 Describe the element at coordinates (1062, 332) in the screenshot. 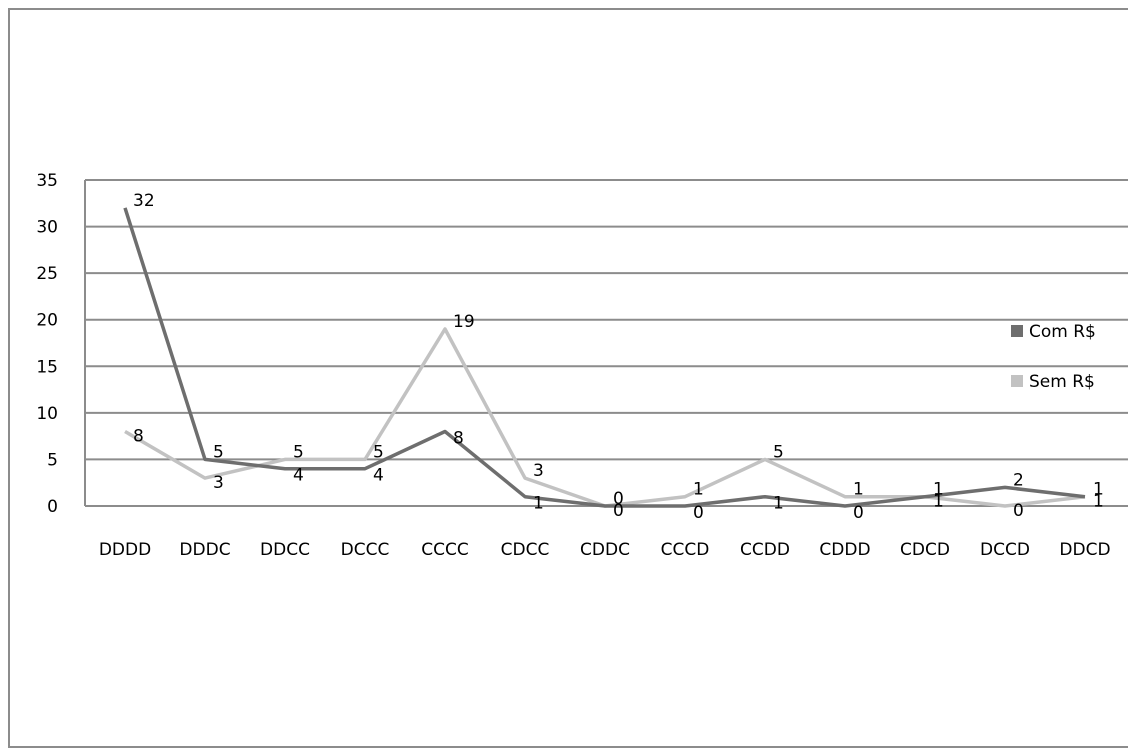

I see `legend-label-com: Com R$` at that location.